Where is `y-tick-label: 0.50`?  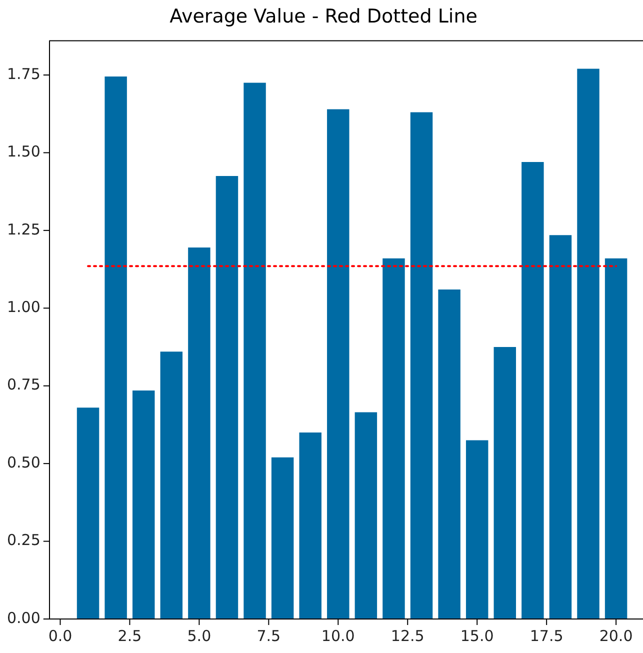
y-tick-label: 0.50 is located at coordinates (23, 462).